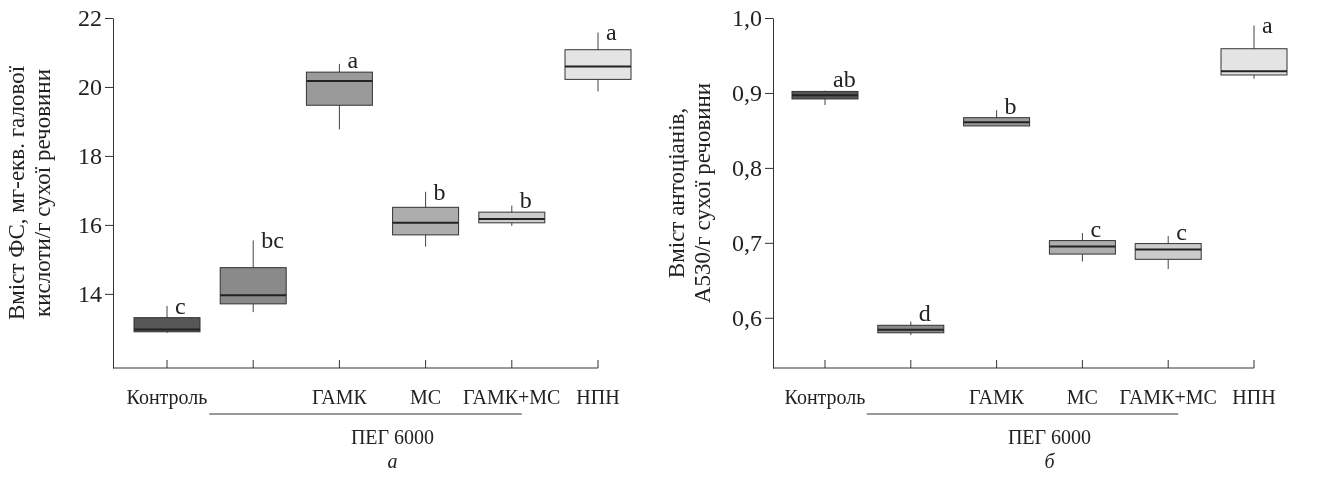 The width and height of the screenshot is (1328, 478). What do you see at coordinates (90, 87) in the screenshot?
I see `y-tick-label: 20` at bounding box center [90, 87].